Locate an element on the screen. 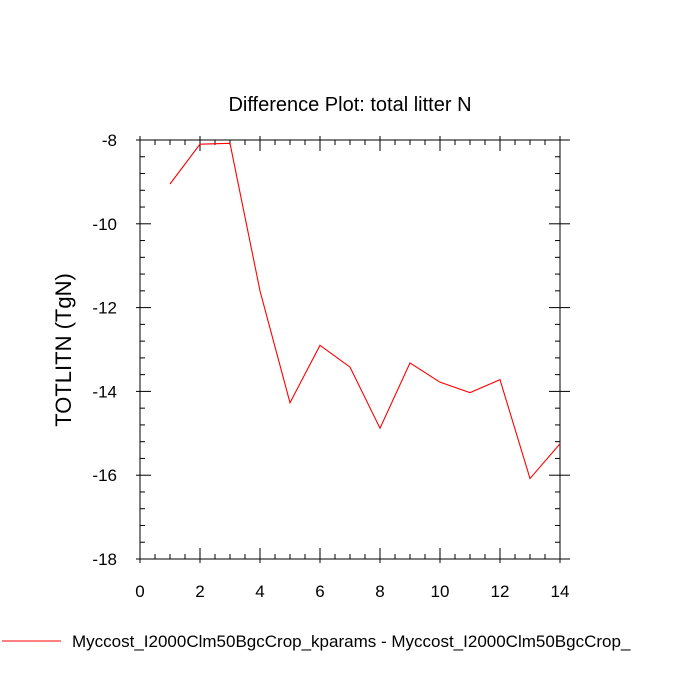  x-tick-label: 2 is located at coordinates (199, 591).